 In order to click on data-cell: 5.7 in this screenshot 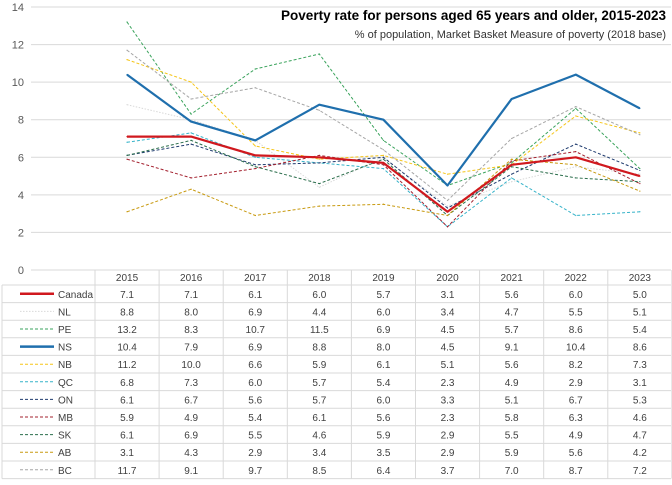, I will do `click(319, 400)`.